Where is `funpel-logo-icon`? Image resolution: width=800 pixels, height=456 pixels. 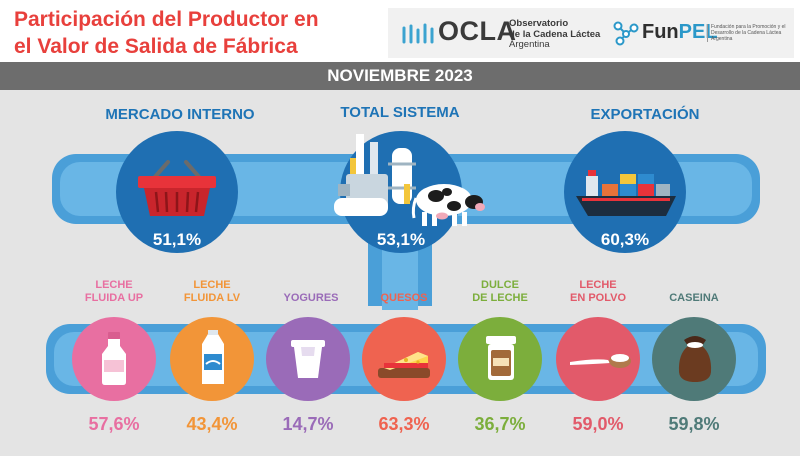
funpel-logo-icon is located at coordinates (626, 33).